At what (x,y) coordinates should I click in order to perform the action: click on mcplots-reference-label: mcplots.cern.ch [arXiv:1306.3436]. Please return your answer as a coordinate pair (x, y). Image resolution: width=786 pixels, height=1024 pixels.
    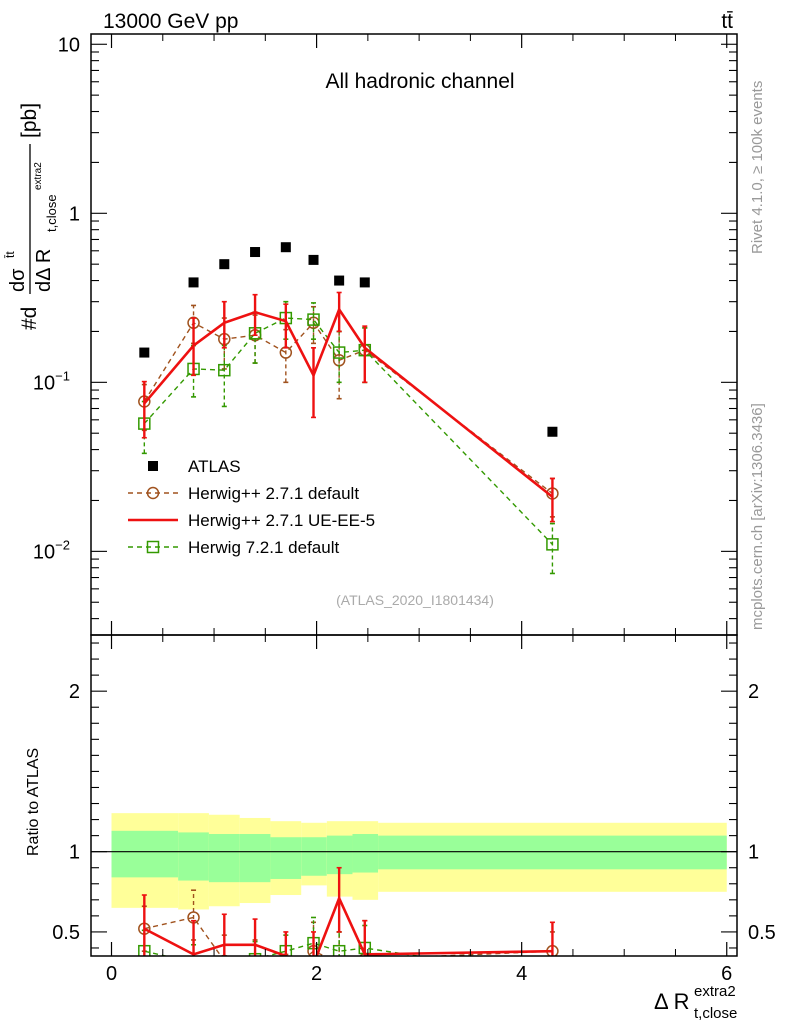
    Looking at the image, I should click on (757, 516).